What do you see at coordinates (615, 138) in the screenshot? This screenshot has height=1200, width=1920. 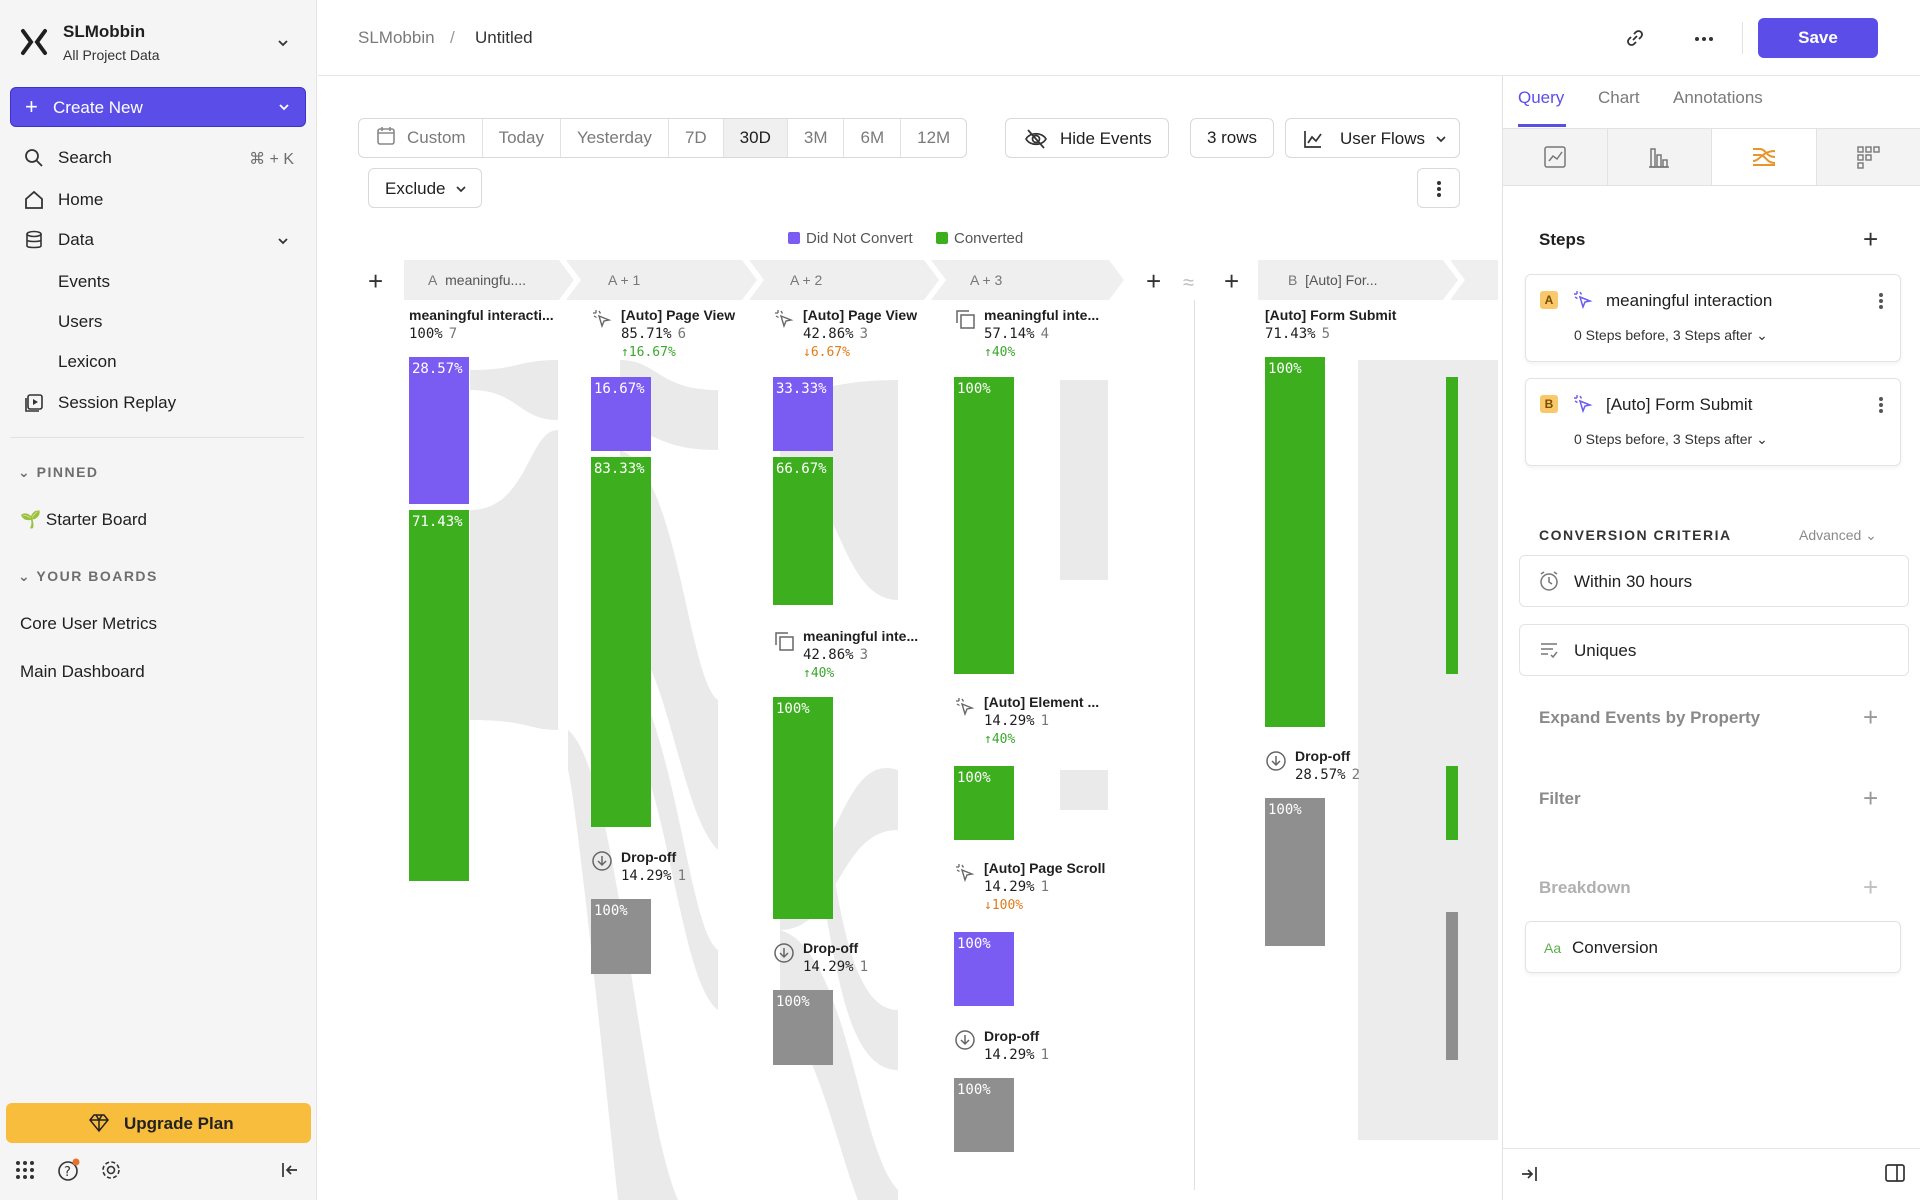 I see `range-yesterday: Yesterday` at bounding box center [615, 138].